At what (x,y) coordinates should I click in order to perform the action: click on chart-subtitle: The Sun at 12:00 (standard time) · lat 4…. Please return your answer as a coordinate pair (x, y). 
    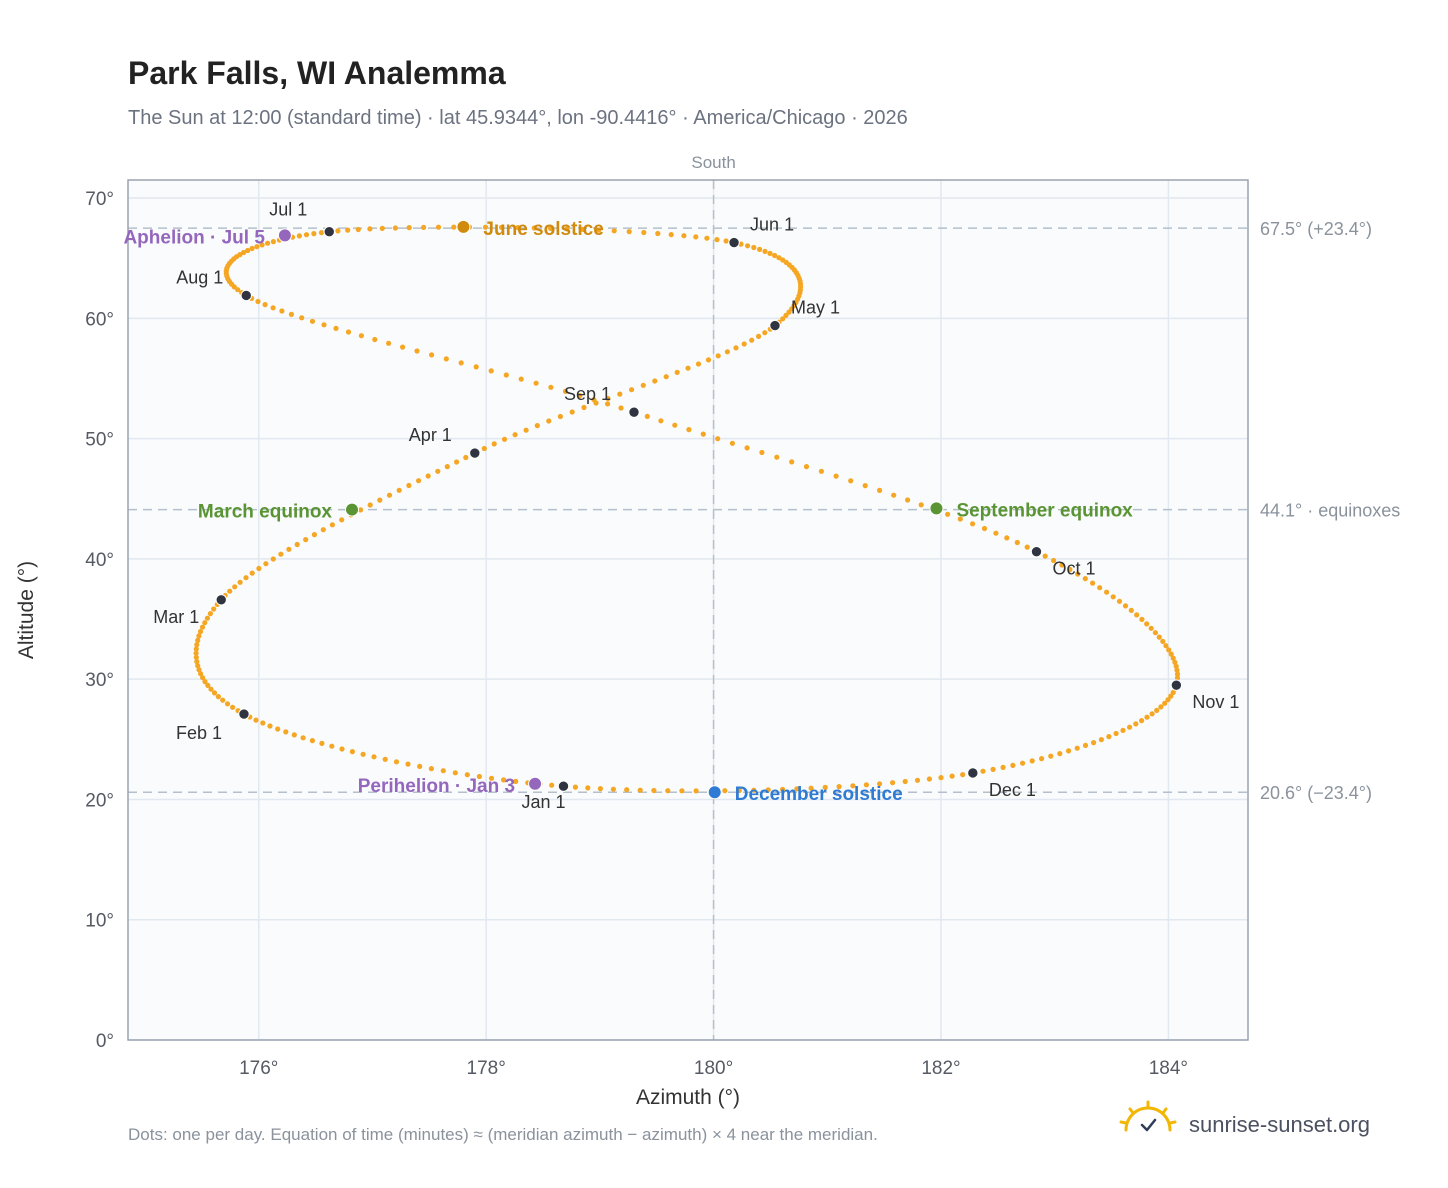
    Looking at the image, I should click on (518, 118).